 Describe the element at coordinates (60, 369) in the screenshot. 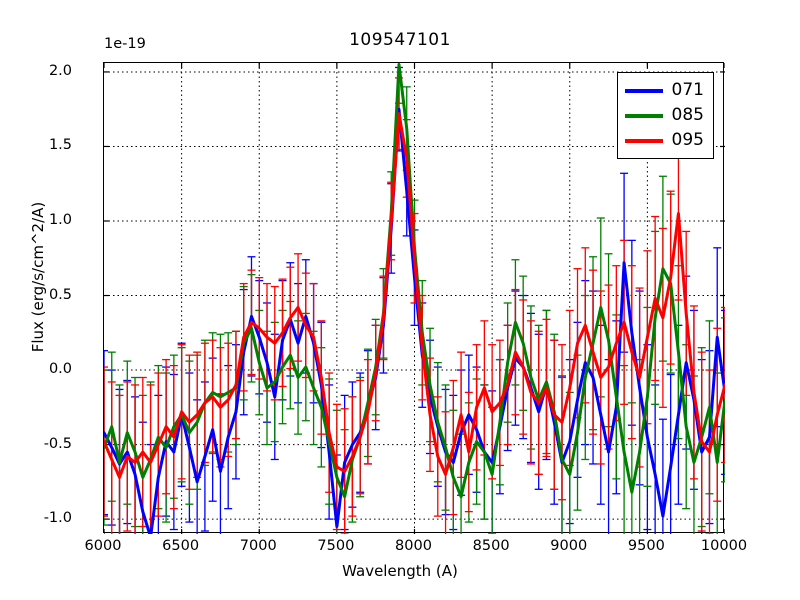

I see `y-tick-label: 0.0` at that location.